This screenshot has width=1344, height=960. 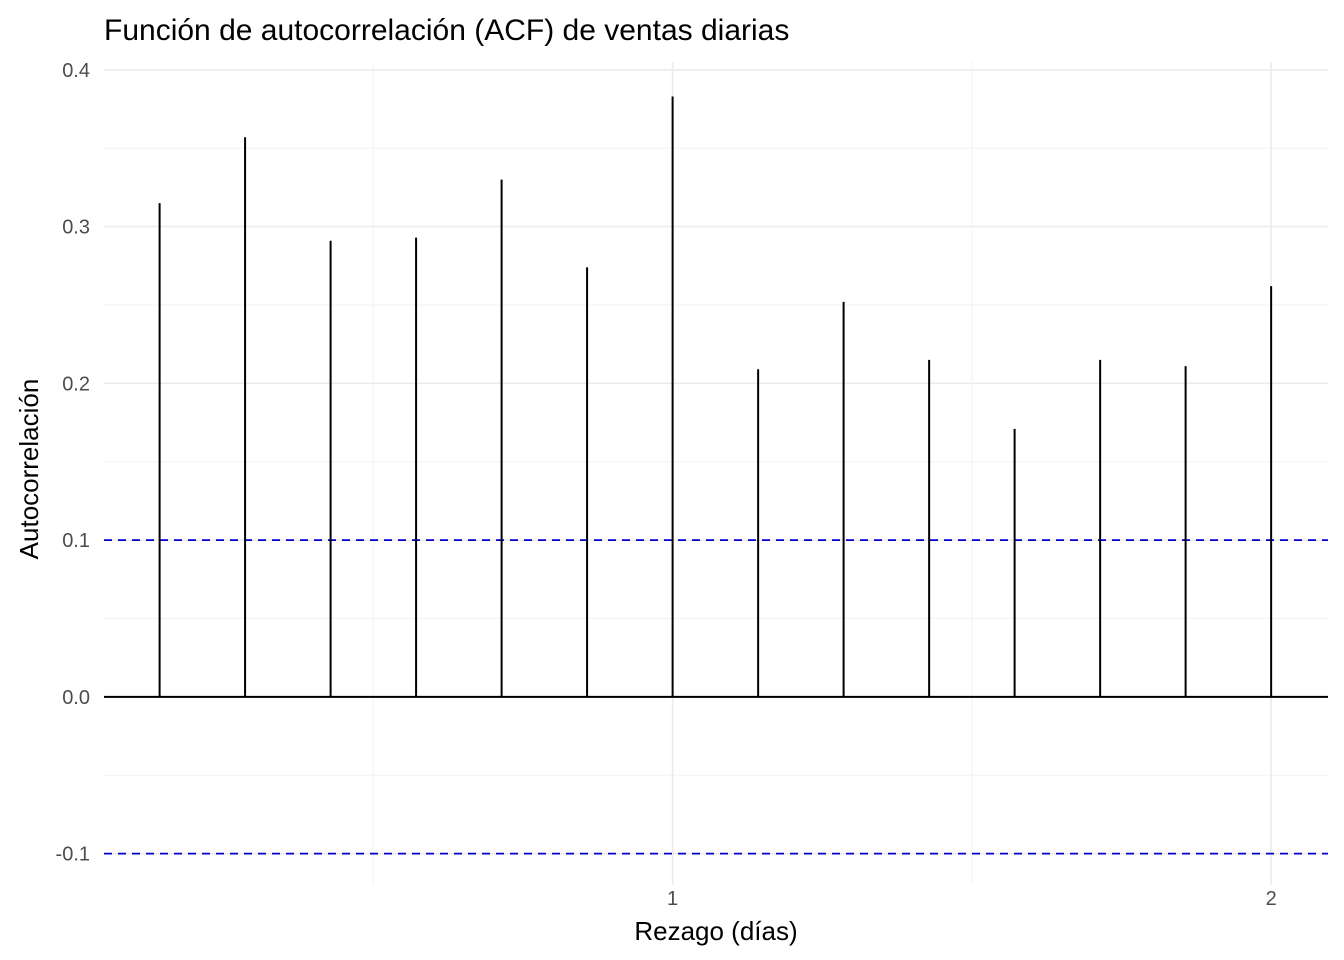 I want to click on y-tick-label: 0.4, so click(x=76, y=71).